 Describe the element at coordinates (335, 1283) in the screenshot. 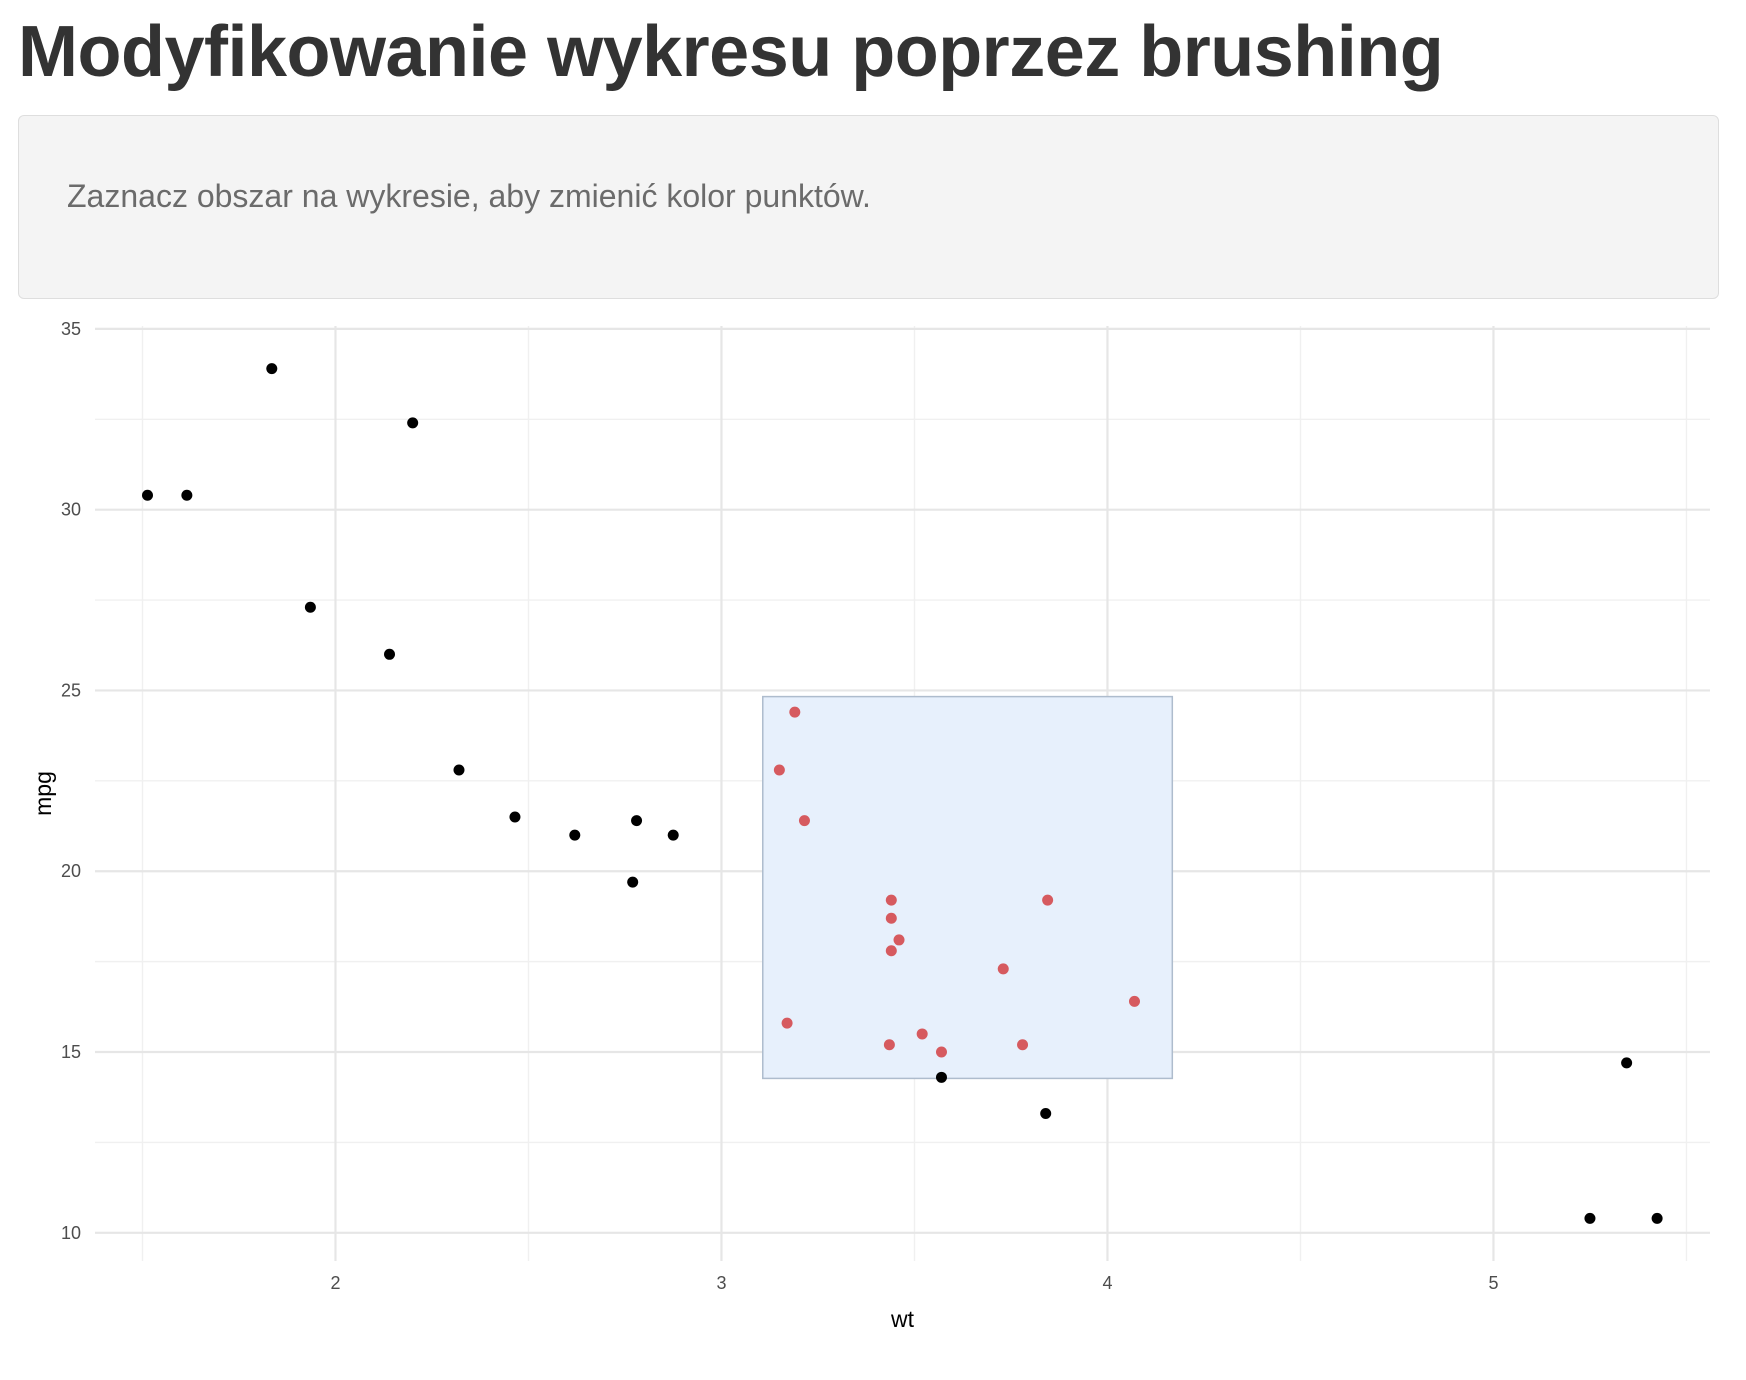

I see `x-tick-label: 2` at that location.